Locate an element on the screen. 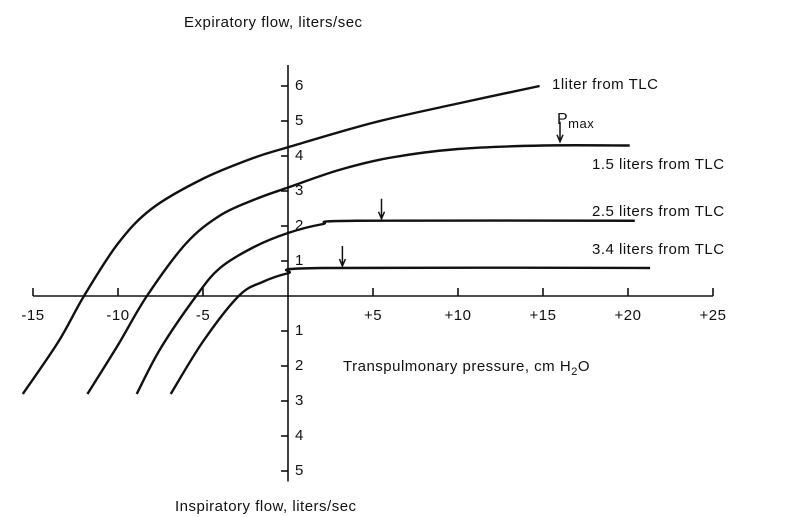  x-tick-label: +15 is located at coordinates (543, 315).